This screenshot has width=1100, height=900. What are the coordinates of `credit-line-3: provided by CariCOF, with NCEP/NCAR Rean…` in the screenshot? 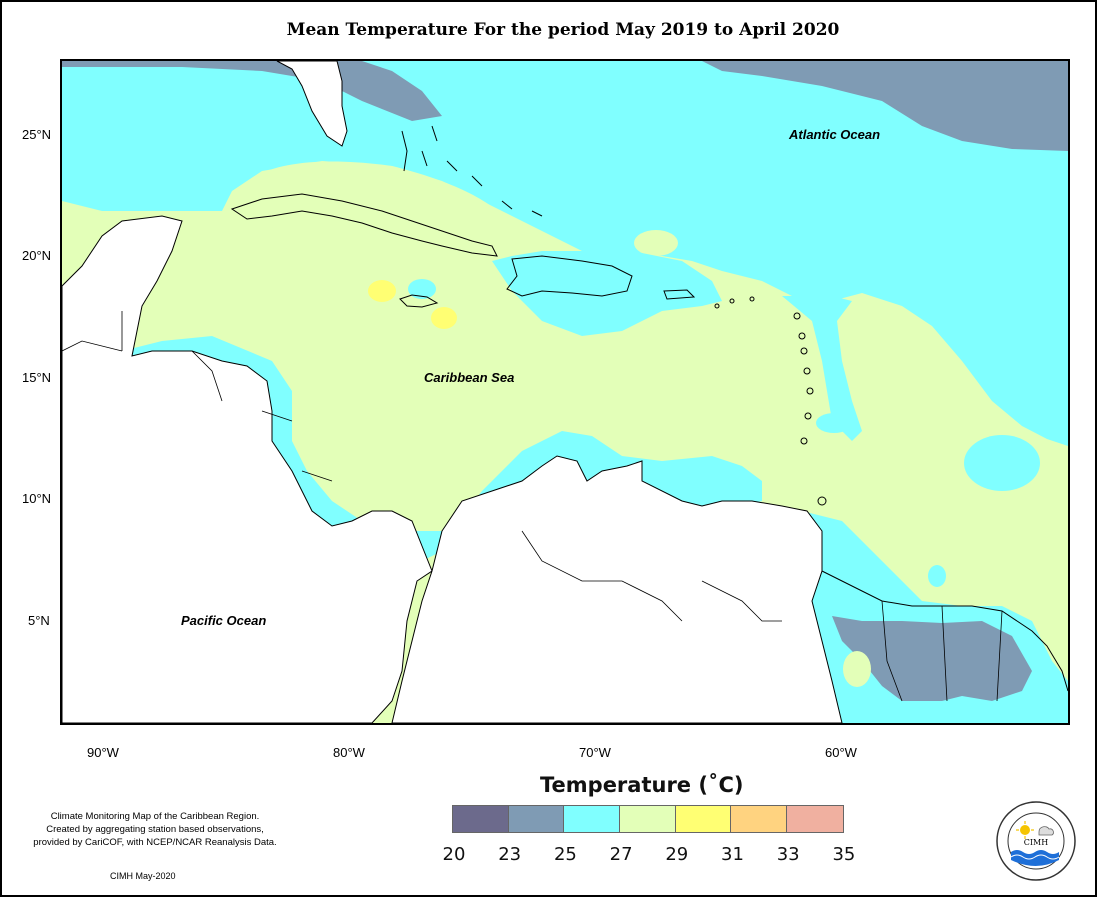 It's located at (155, 842).